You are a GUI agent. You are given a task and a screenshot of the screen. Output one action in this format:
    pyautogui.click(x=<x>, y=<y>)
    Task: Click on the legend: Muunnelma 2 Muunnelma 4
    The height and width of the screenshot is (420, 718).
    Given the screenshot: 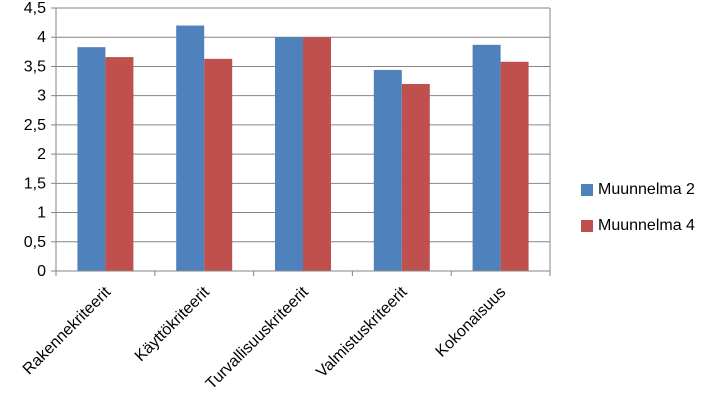 What is the action you would take?
    pyautogui.click(x=638, y=216)
    